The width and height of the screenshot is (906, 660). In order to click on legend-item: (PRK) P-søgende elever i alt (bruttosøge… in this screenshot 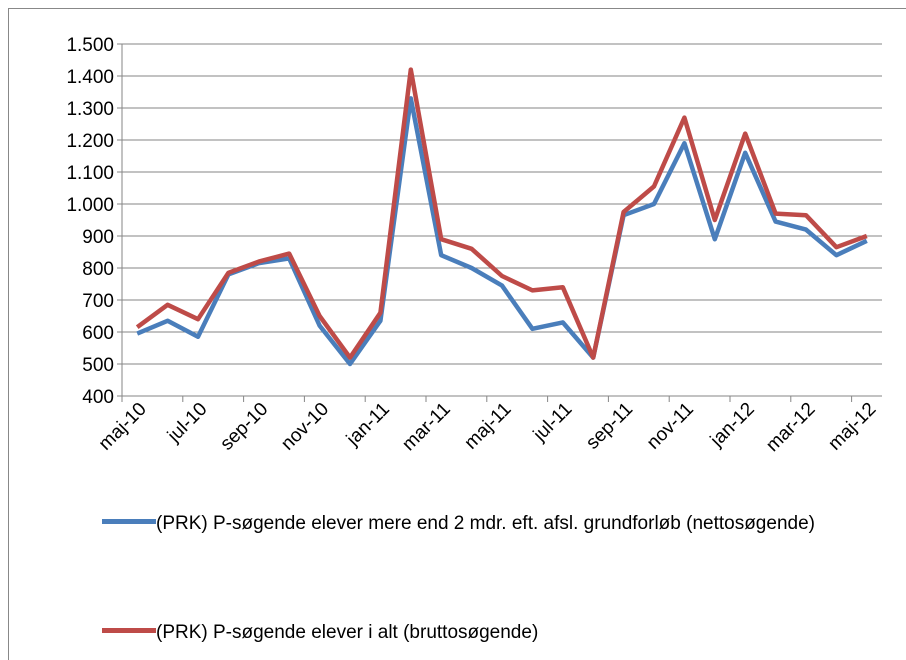, I will do `click(482, 632)`.